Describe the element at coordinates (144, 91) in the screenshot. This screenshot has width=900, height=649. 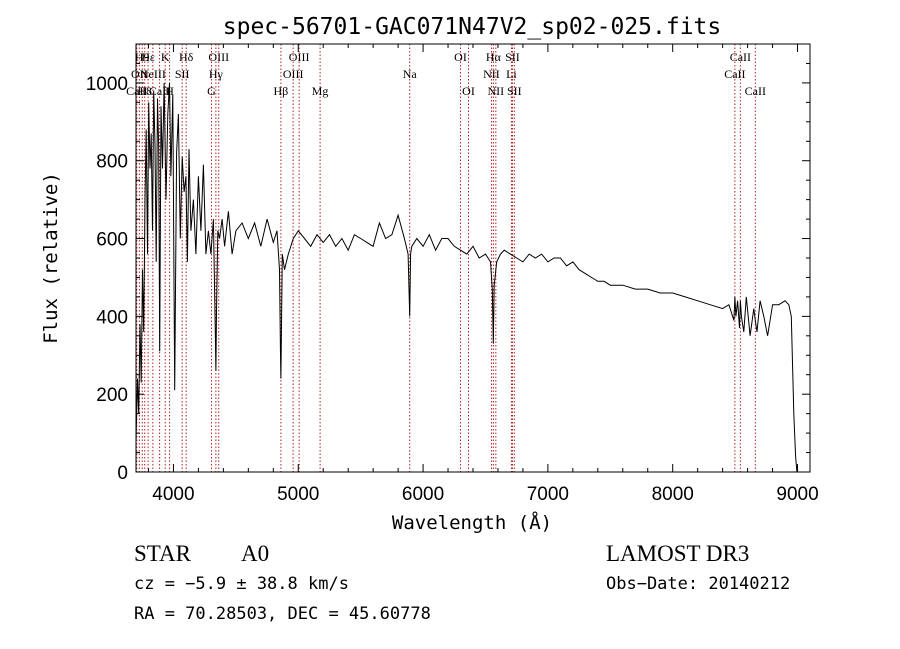
I see `marker-label-3: H8` at that location.